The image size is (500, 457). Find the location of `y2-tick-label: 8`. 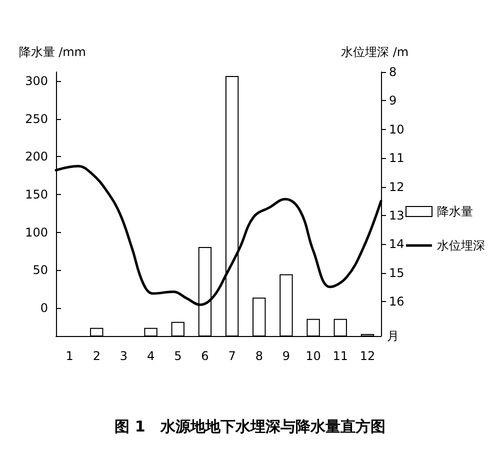

y2-tick-label: 8 is located at coordinates (393, 72).